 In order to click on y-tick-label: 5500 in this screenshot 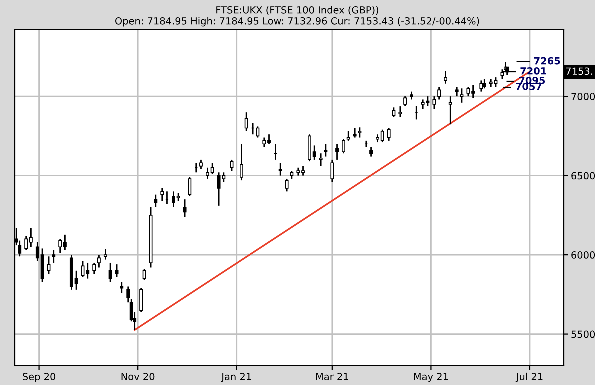, I will do `click(583, 334)`.